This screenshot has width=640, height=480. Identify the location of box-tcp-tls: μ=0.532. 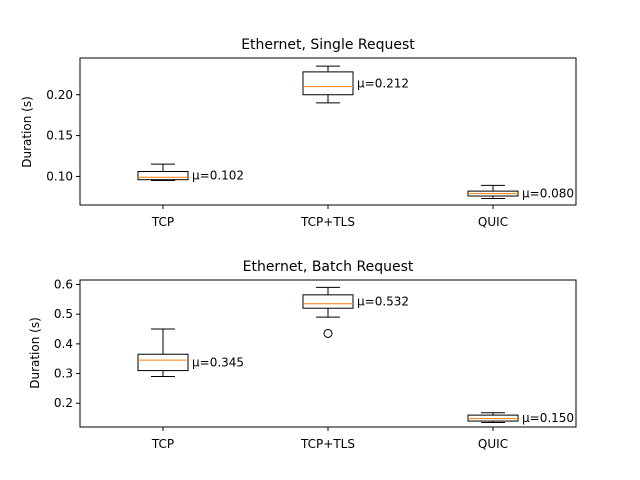
(355, 312).